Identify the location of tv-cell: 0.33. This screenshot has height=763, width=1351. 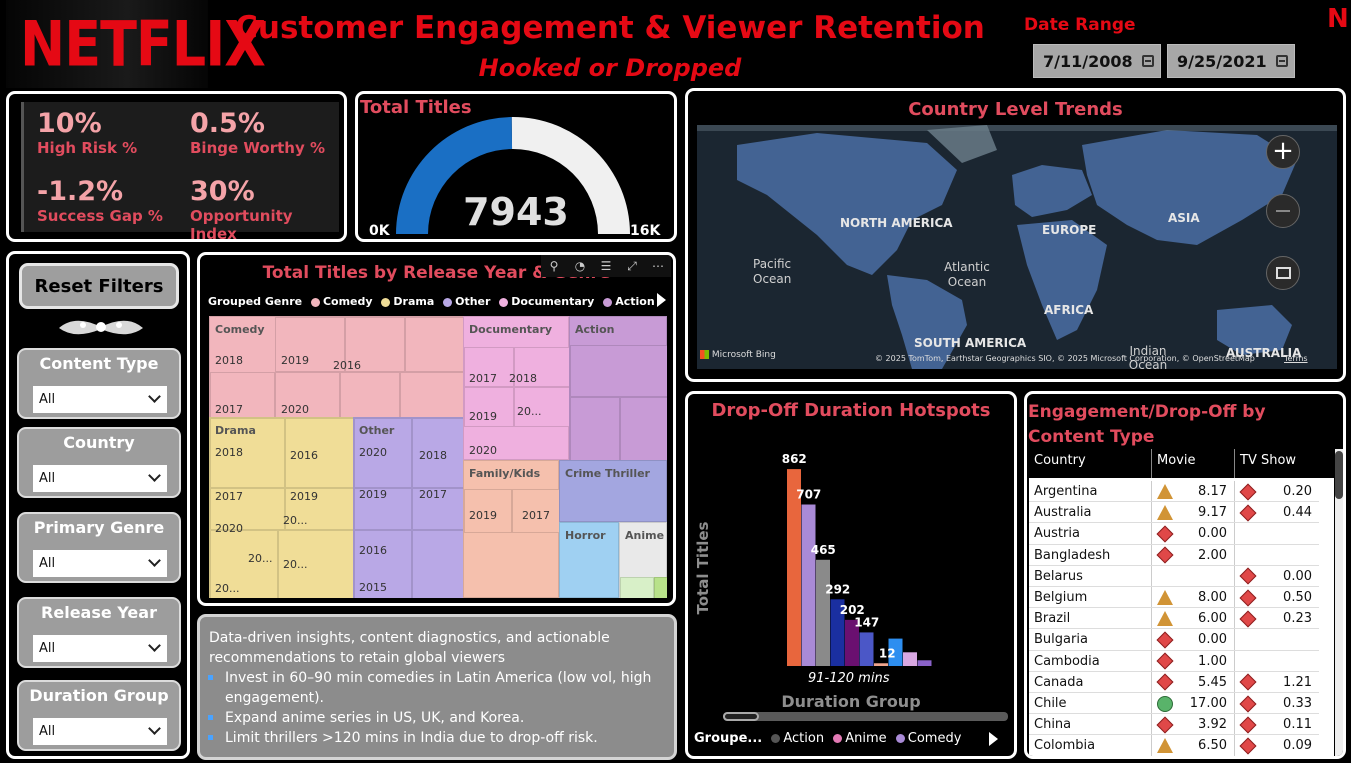
(1285, 703).